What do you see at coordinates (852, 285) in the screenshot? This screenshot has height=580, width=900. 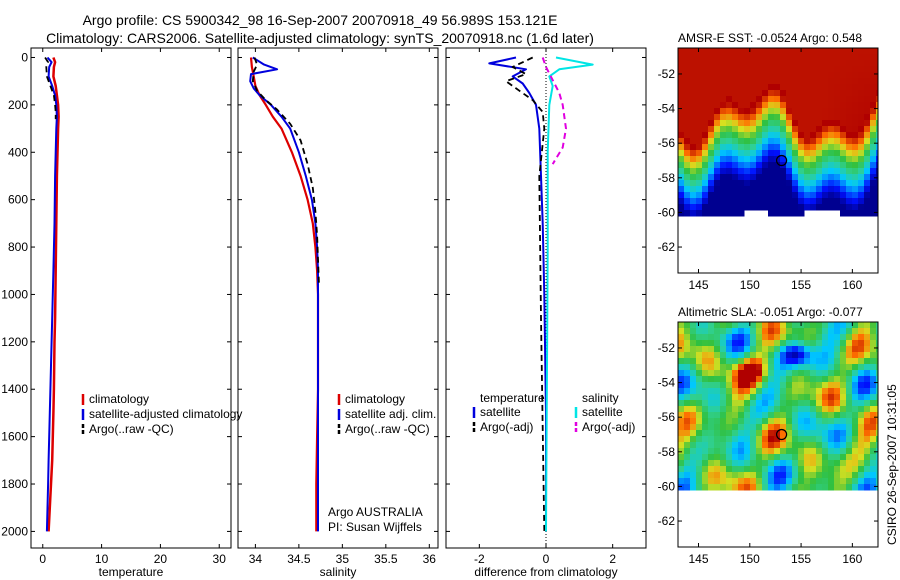 I see `sst_map-x-tick-label: 160` at bounding box center [852, 285].